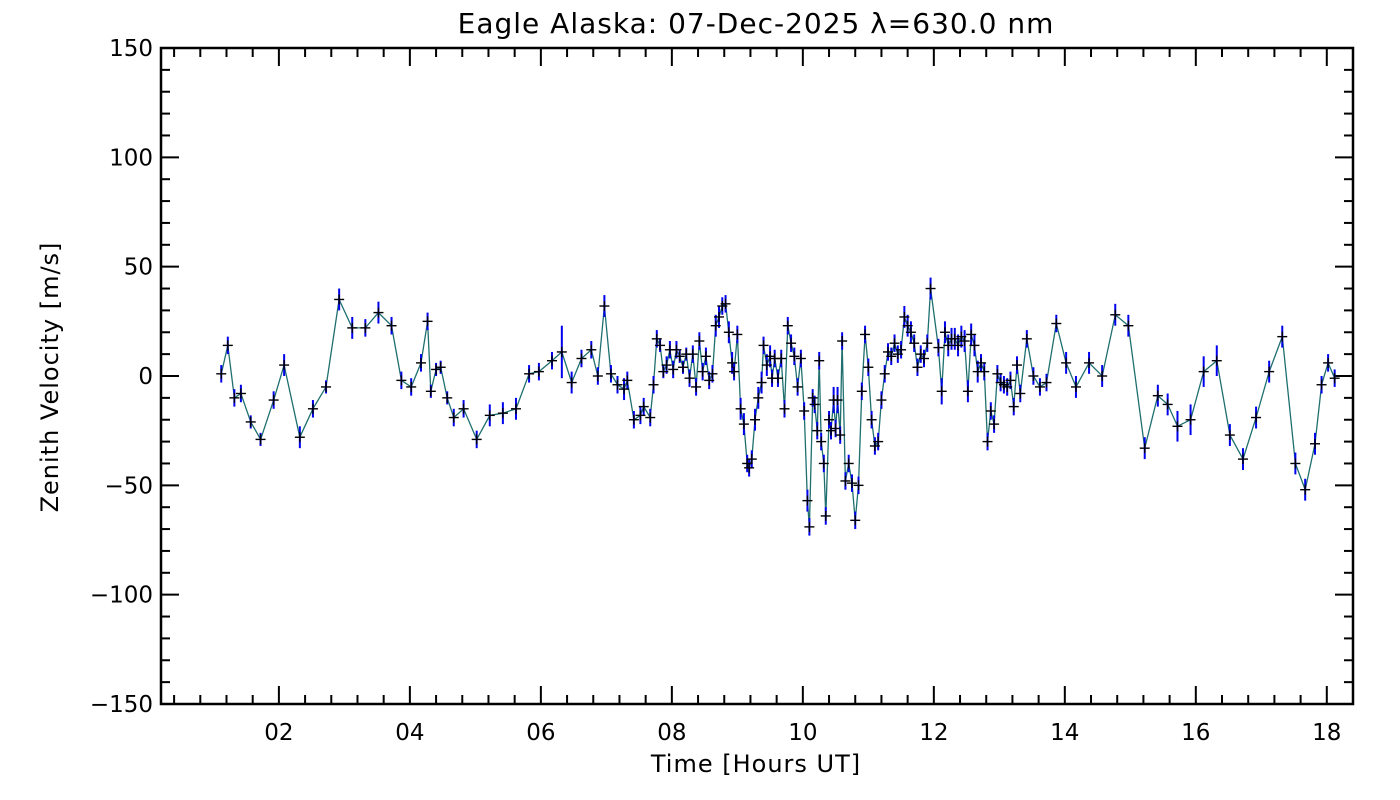 This screenshot has width=1400, height=800. What do you see at coordinates (50, 377) in the screenshot?
I see `y-axis-label: Zenith Velocity [m/s]` at bounding box center [50, 377].